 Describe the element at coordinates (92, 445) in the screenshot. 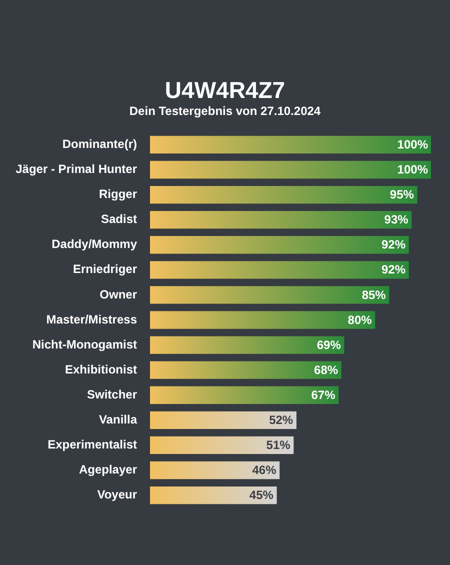

I see `y-tick-label: Experimentalist` at that location.